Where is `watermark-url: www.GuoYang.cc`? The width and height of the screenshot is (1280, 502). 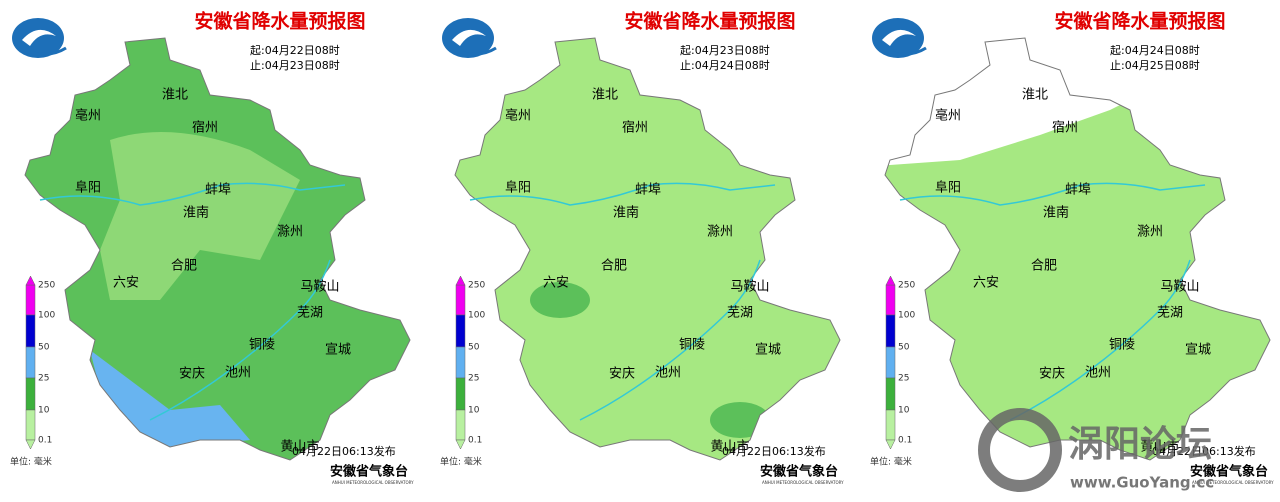
watermark-url: www.GuoYang.cc is located at coordinates (1142, 483).